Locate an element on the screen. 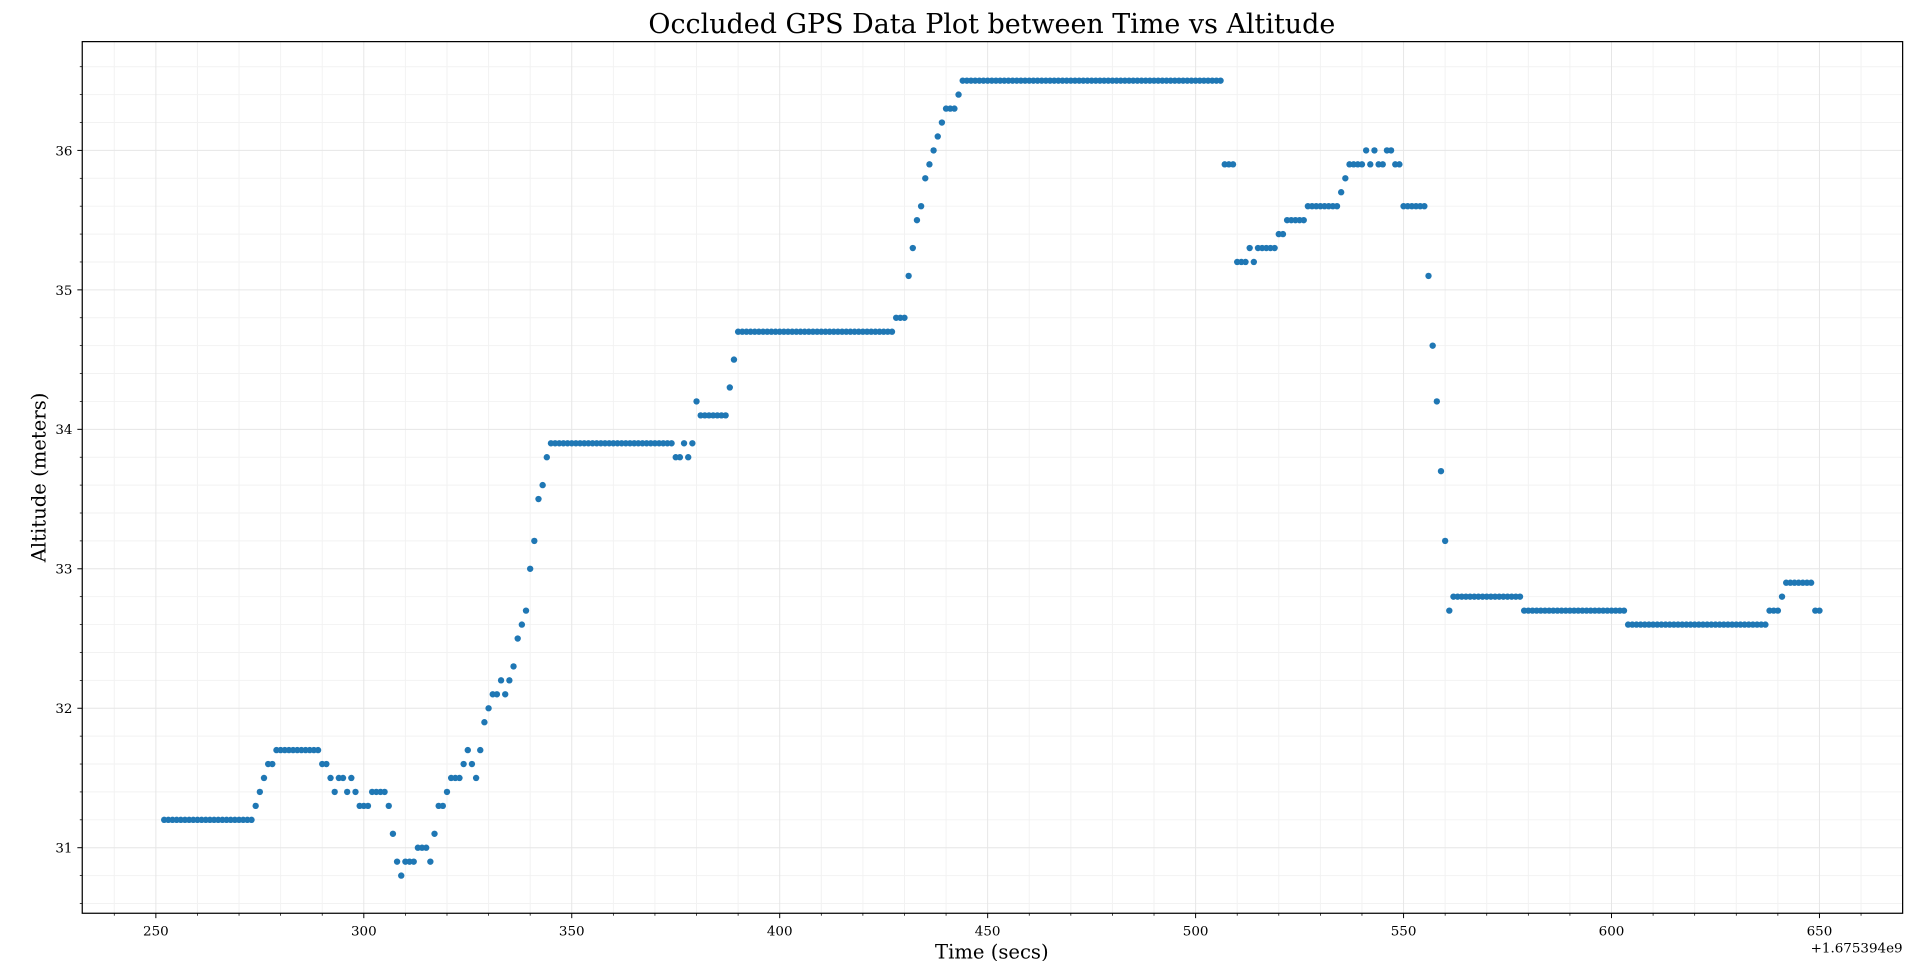  x-tick-label: 350 is located at coordinates (572, 931).